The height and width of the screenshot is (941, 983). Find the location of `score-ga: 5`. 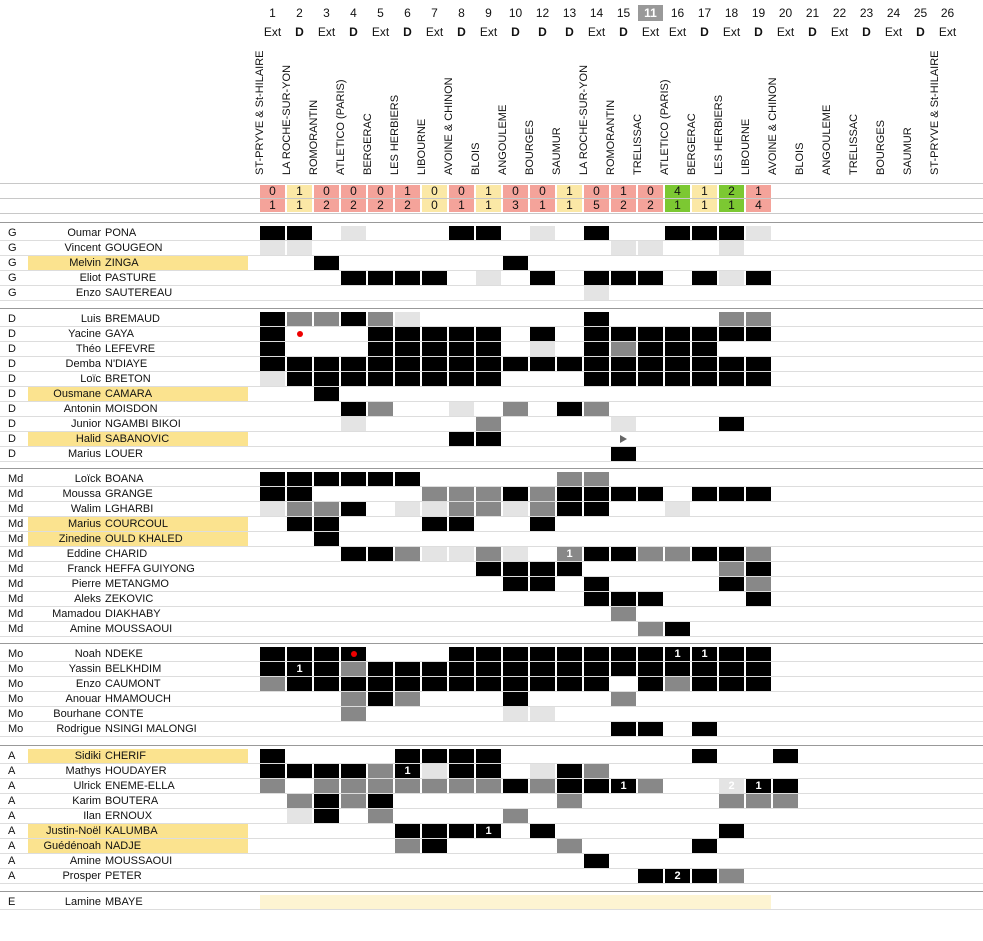

score-ga: 5 is located at coordinates (596, 205).